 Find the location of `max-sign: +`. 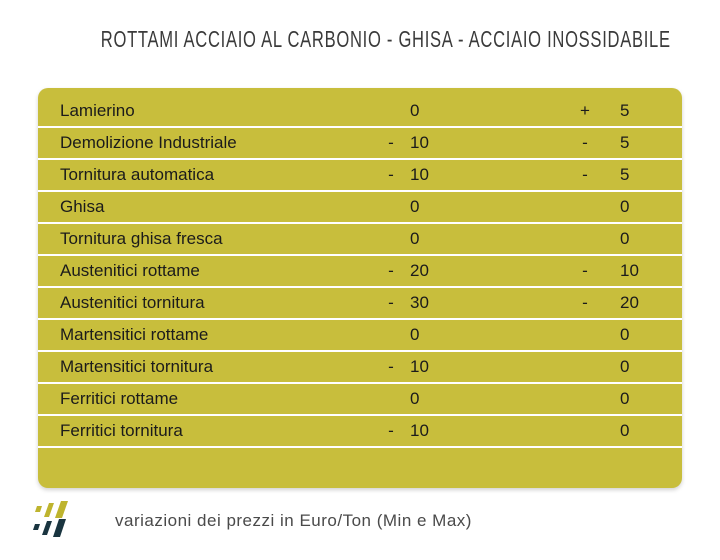

max-sign: + is located at coordinates (585, 110).